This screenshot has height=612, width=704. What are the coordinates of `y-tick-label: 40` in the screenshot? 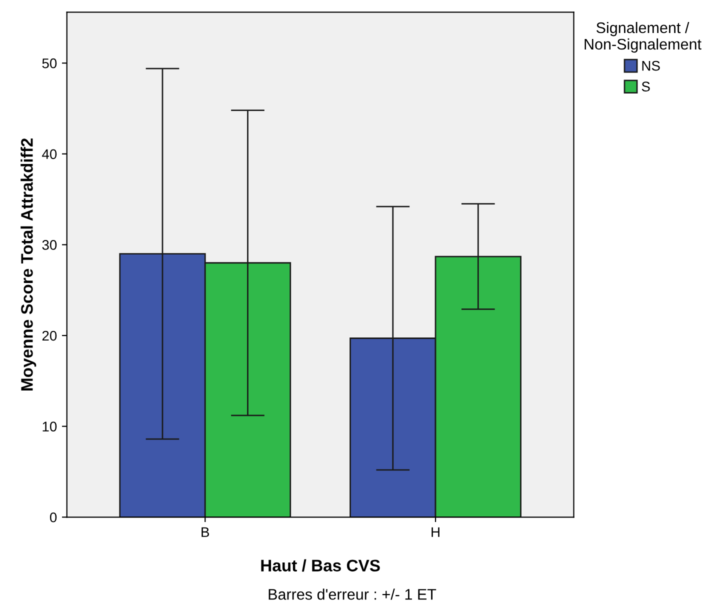 It's located at (49, 154).